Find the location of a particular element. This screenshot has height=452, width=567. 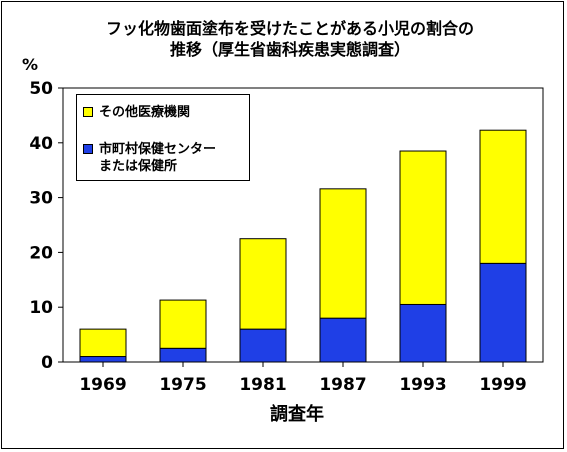

legend-swatch-yellow is located at coordinates (88, 112).